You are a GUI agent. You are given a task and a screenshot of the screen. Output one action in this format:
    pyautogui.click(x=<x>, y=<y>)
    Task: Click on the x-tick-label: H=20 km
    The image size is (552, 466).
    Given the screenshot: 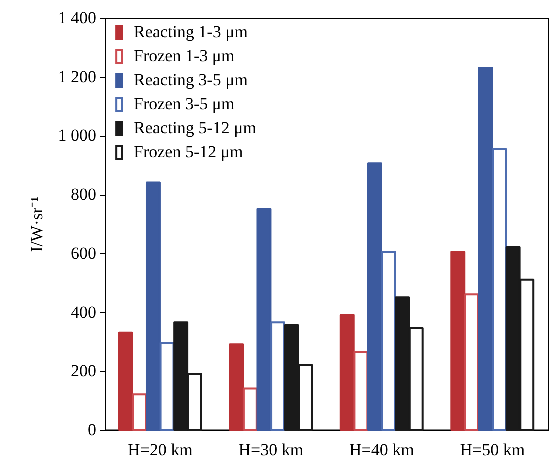 What is the action you would take?
    pyautogui.click(x=160, y=450)
    